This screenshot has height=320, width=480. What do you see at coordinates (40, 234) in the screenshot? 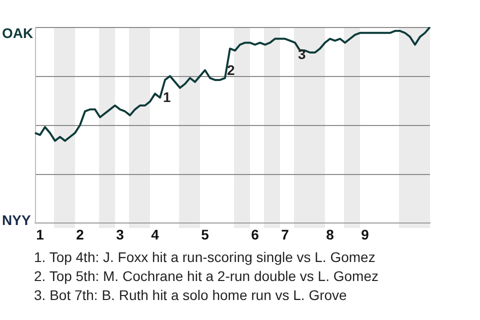
I see `x-tick-label: 1` at bounding box center [40, 234].